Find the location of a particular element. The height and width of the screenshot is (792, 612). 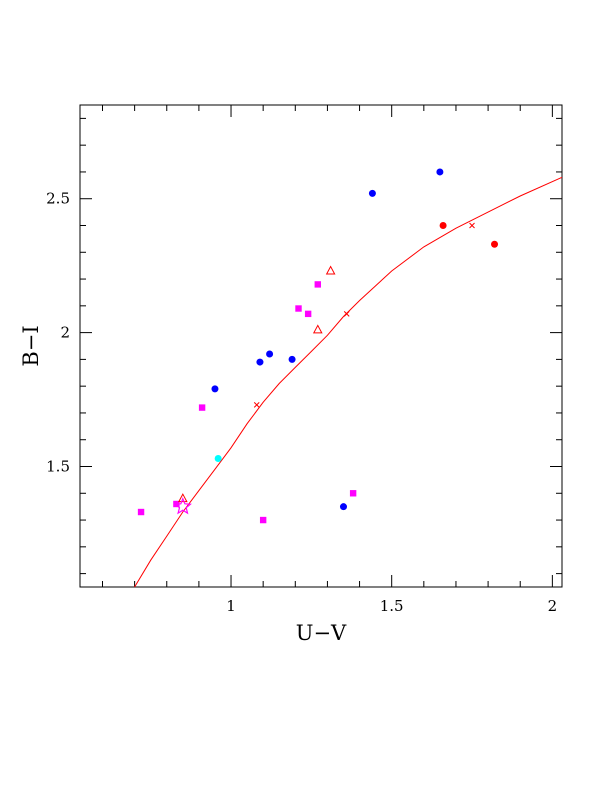

y-tick-label: 1.5 is located at coordinates (58, 467).